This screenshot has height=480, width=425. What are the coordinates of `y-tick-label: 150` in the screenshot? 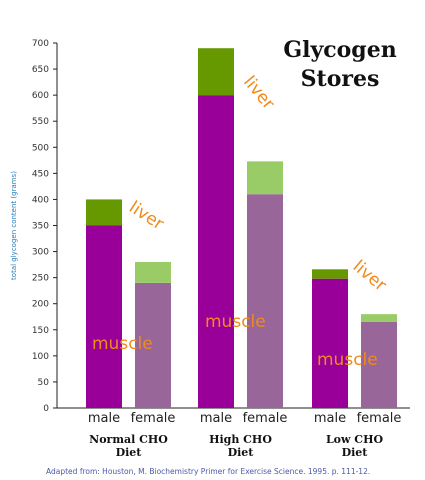 It's located at (40, 331).